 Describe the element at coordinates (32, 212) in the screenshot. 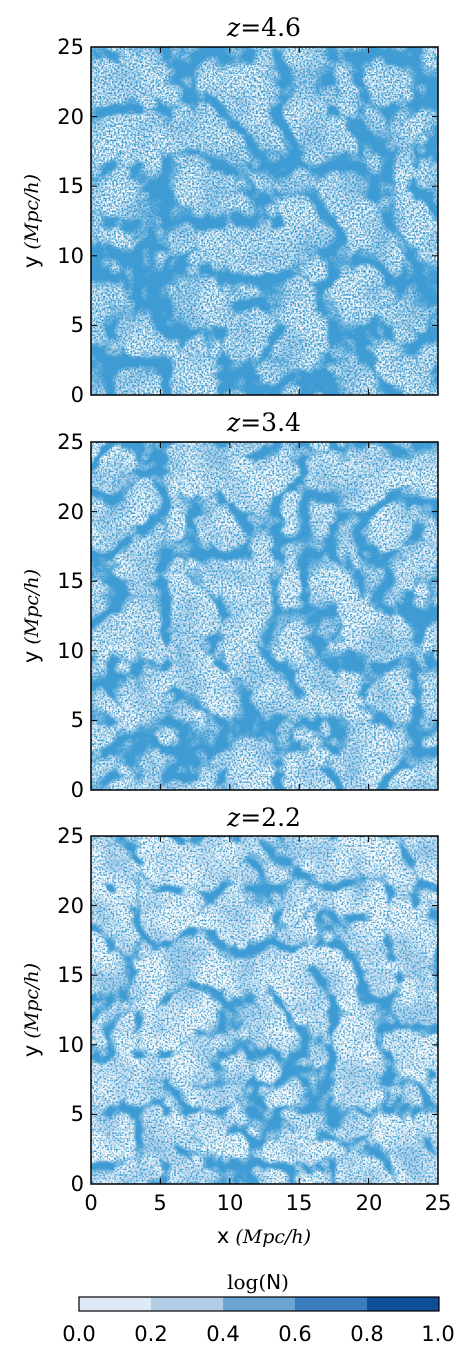

I see `panel-1-ylabel-unit: (Mpc/h)` at that location.